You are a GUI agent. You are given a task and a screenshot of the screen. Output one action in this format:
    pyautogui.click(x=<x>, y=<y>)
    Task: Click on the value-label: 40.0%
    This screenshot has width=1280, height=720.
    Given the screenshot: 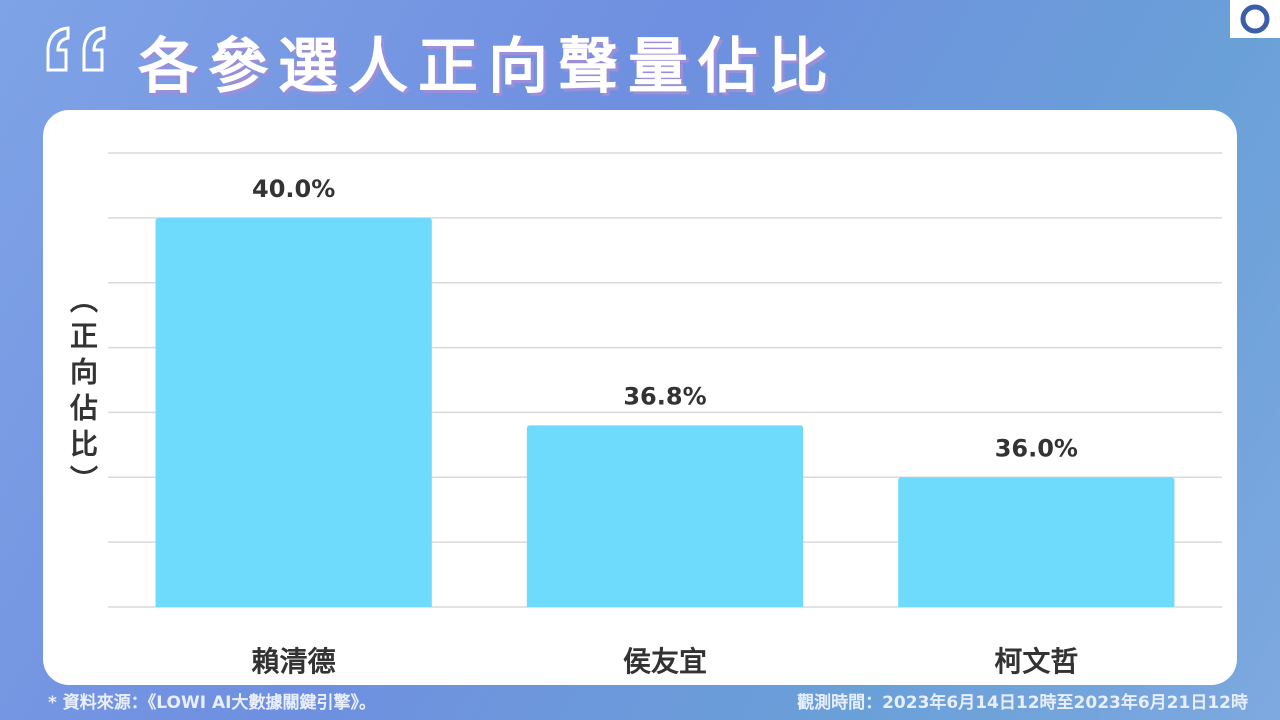 What is the action you would take?
    pyautogui.click(x=293, y=189)
    